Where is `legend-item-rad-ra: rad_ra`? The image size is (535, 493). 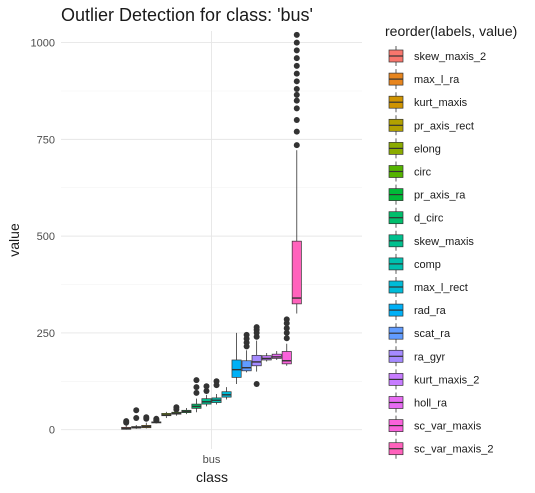 legend-item-rad-ra: rad_ra is located at coordinates (417, 310).